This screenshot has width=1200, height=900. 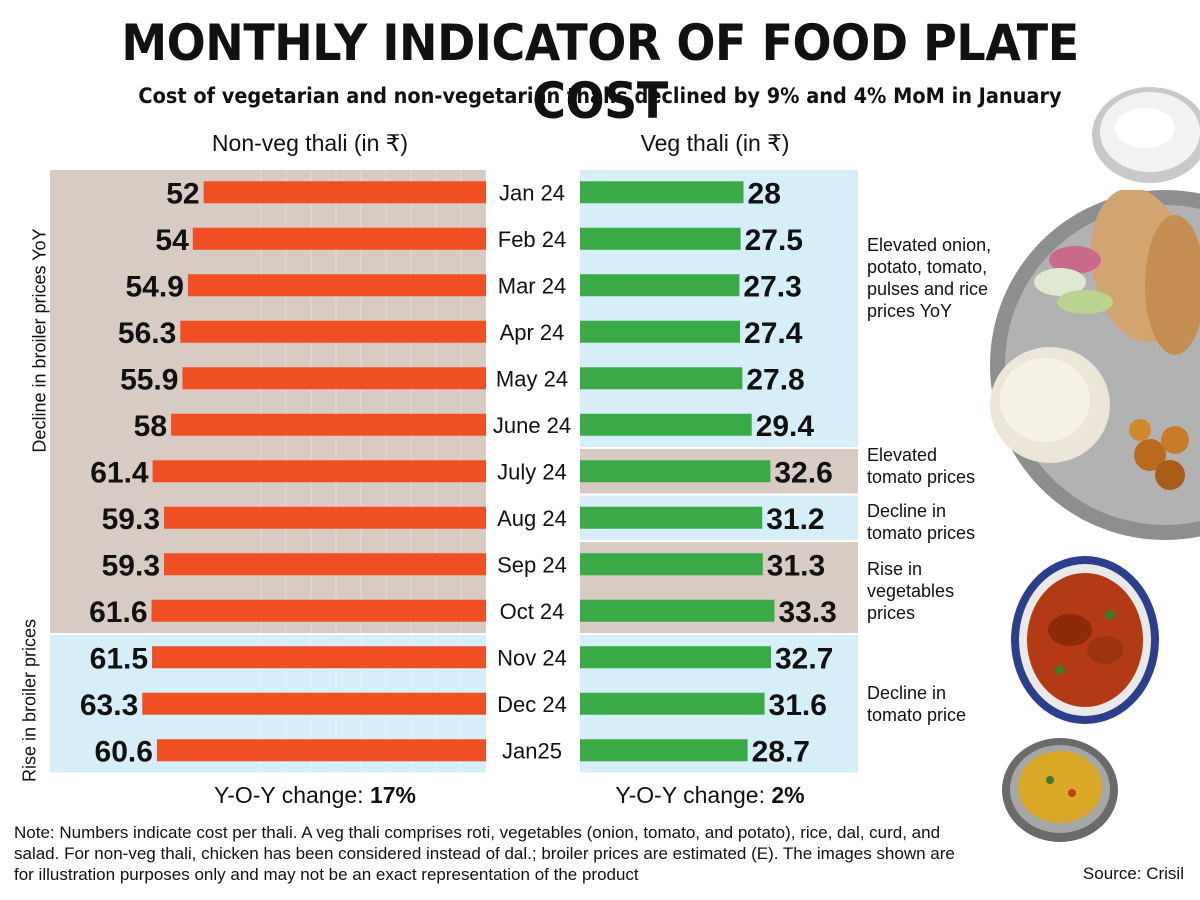 What do you see at coordinates (119, 658) in the screenshot?
I see `nonveg-value-label: 61.5` at bounding box center [119, 658].